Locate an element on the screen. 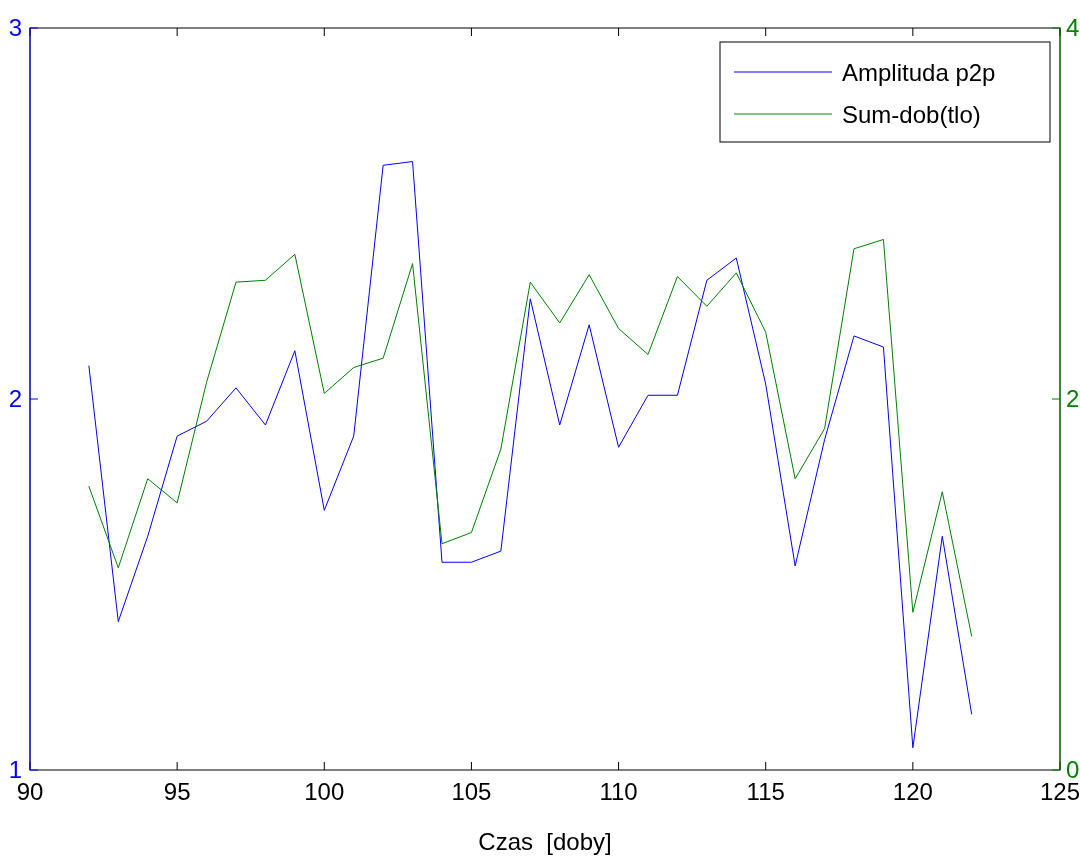 The image size is (1080, 858). y2-tick-label: 4 is located at coordinates (1073, 27).